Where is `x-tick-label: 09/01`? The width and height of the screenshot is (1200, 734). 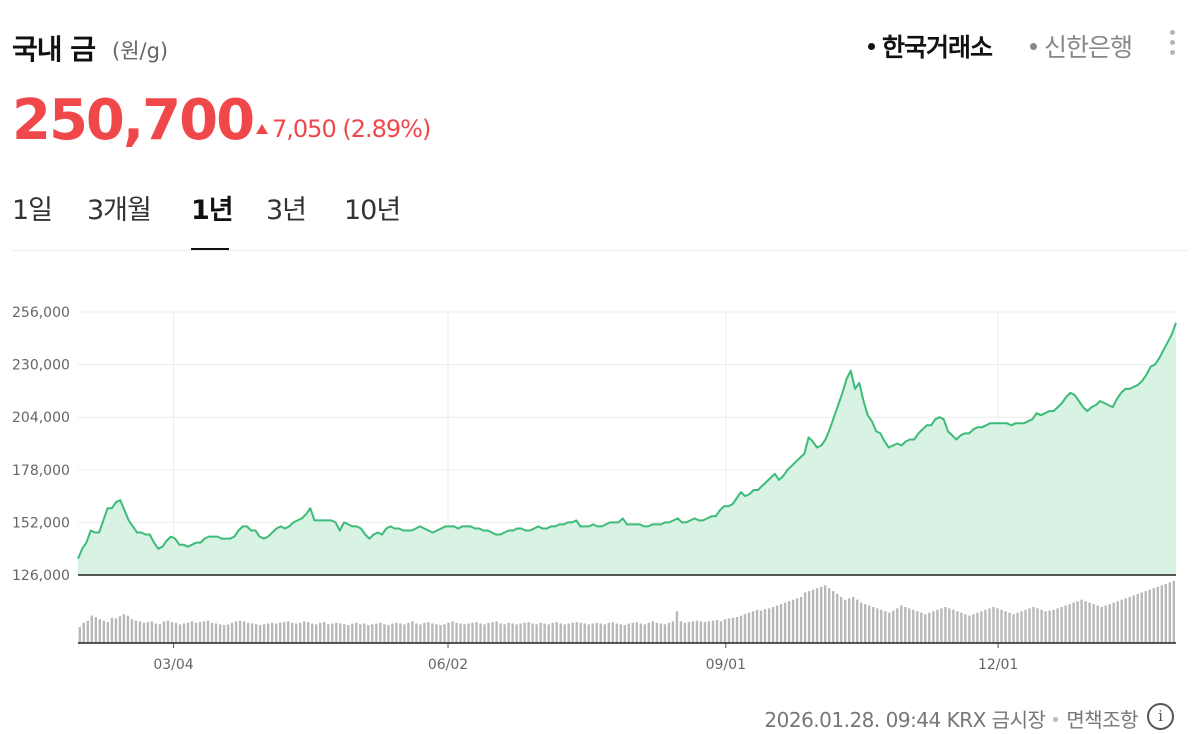 x-tick-label: 09/01 is located at coordinates (726, 665).